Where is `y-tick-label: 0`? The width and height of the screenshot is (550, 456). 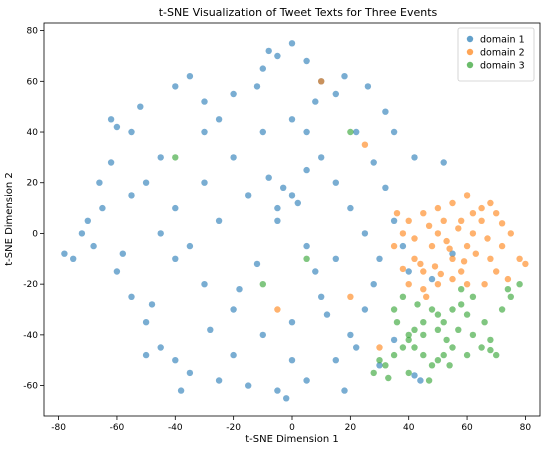 y-tick-label: 0 is located at coordinates (35, 234).